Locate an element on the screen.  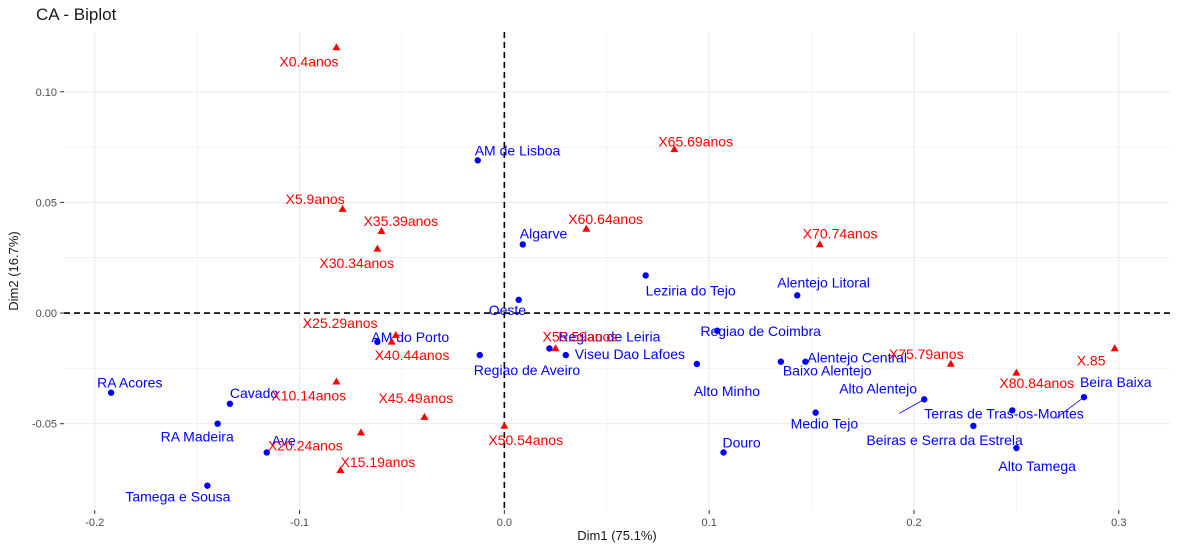
y-tick-label: 0.05 is located at coordinates (46, 203).